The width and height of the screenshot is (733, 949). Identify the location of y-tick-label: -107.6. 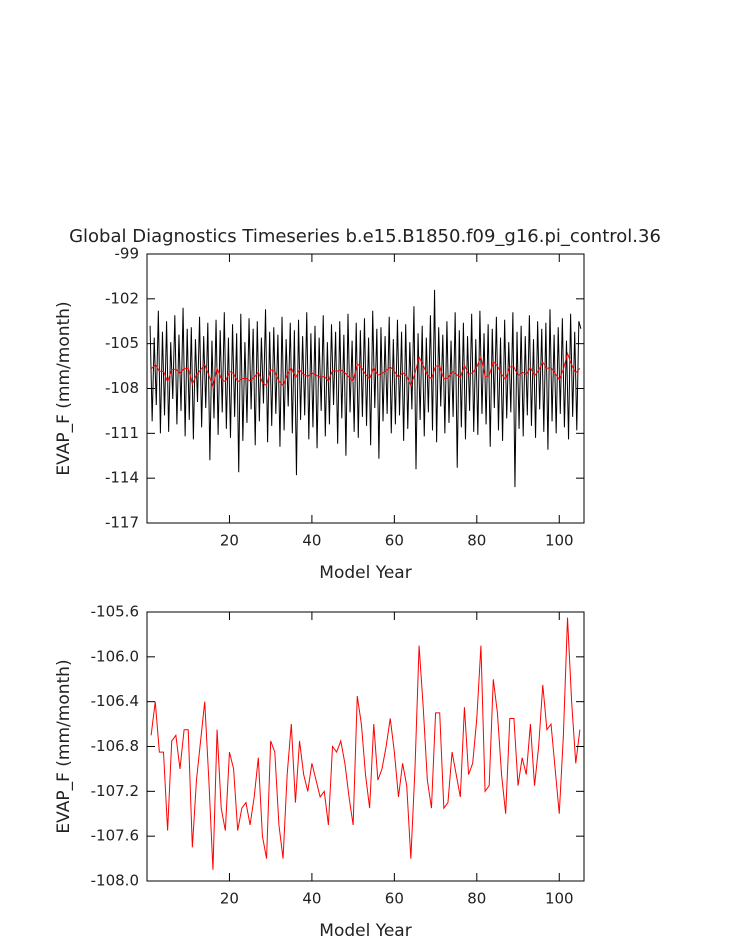
(115, 836).